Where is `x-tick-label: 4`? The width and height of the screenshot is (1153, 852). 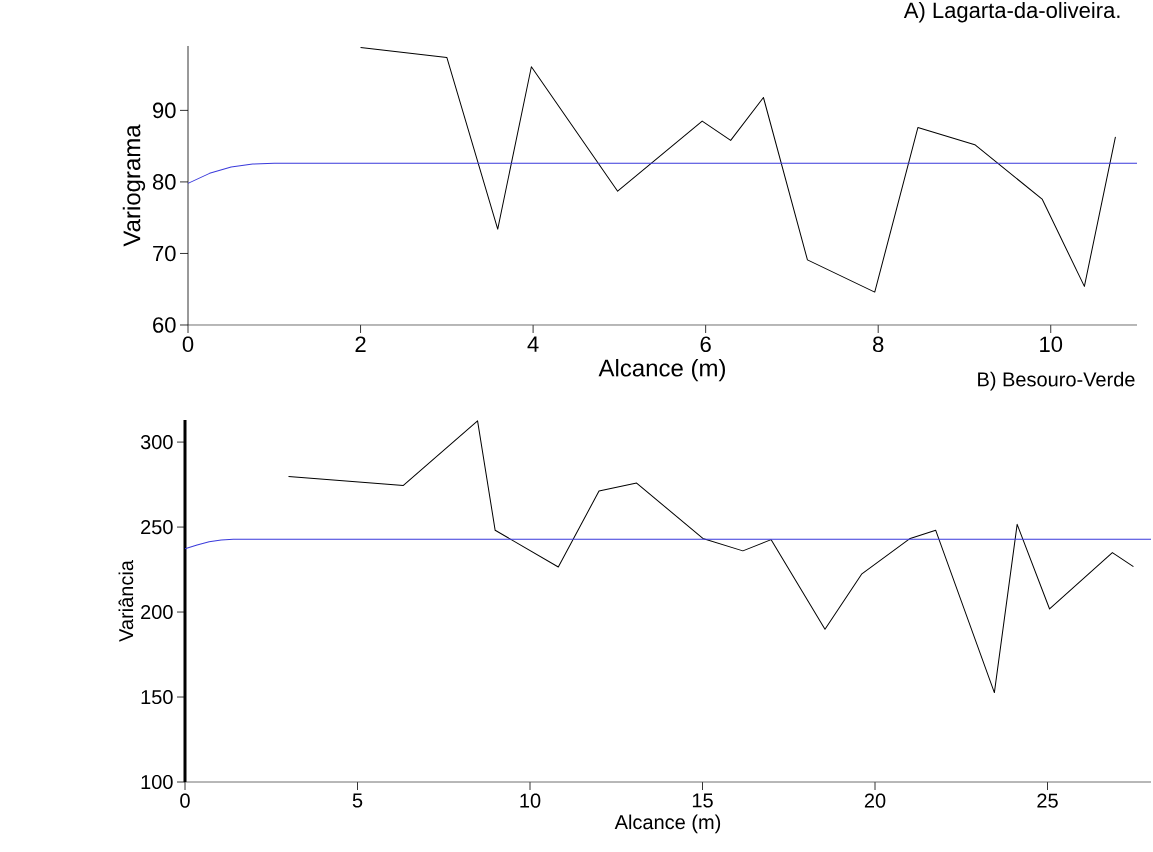
x-tick-label: 4 is located at coordinates (533, 344).